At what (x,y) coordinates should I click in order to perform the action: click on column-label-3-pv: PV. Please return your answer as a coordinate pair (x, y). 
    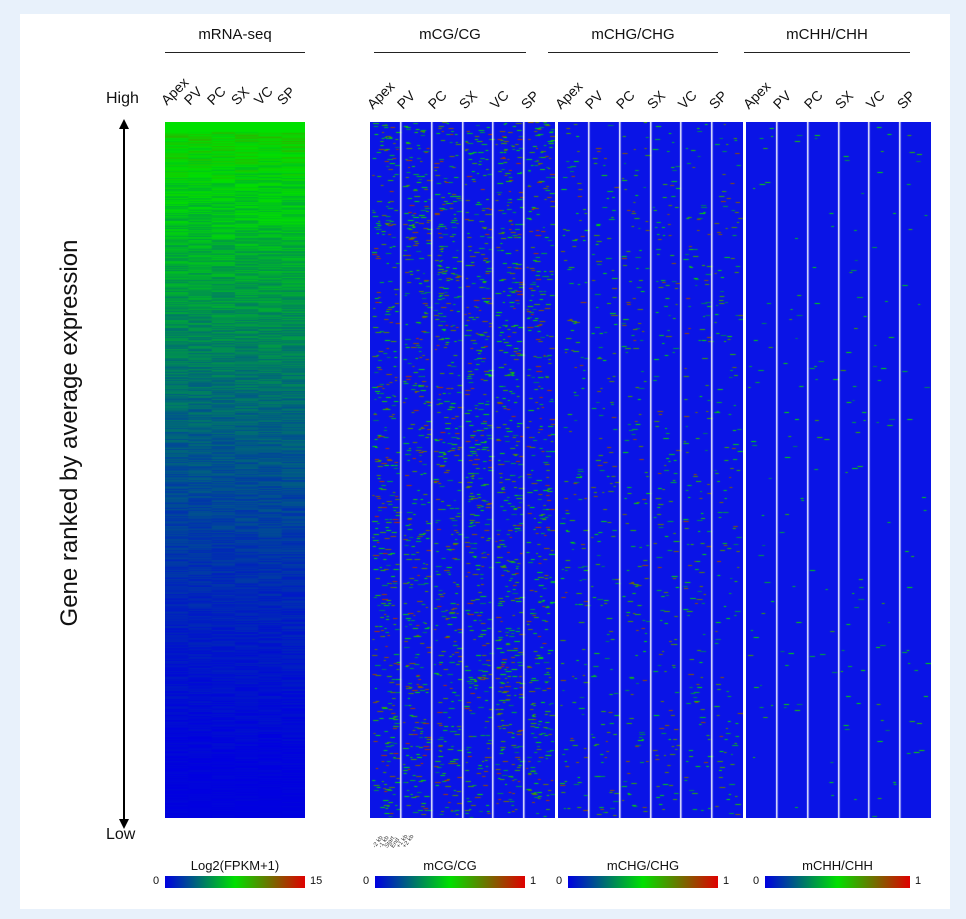
    Looking at the image, I should click on (782, 99).